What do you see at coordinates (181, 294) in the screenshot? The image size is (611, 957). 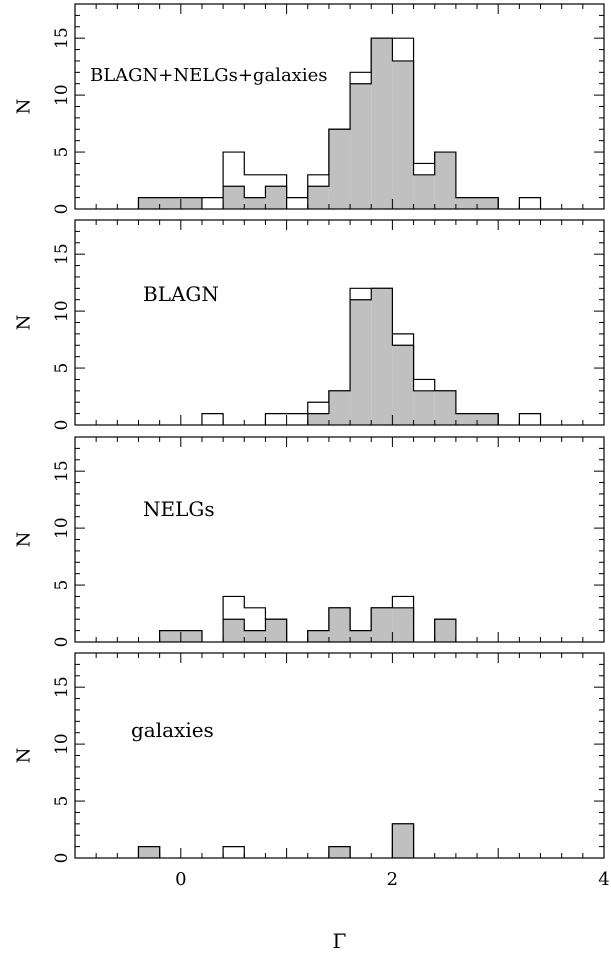 I see `panel-label: BLAGN` at bounding box center [181, 294].